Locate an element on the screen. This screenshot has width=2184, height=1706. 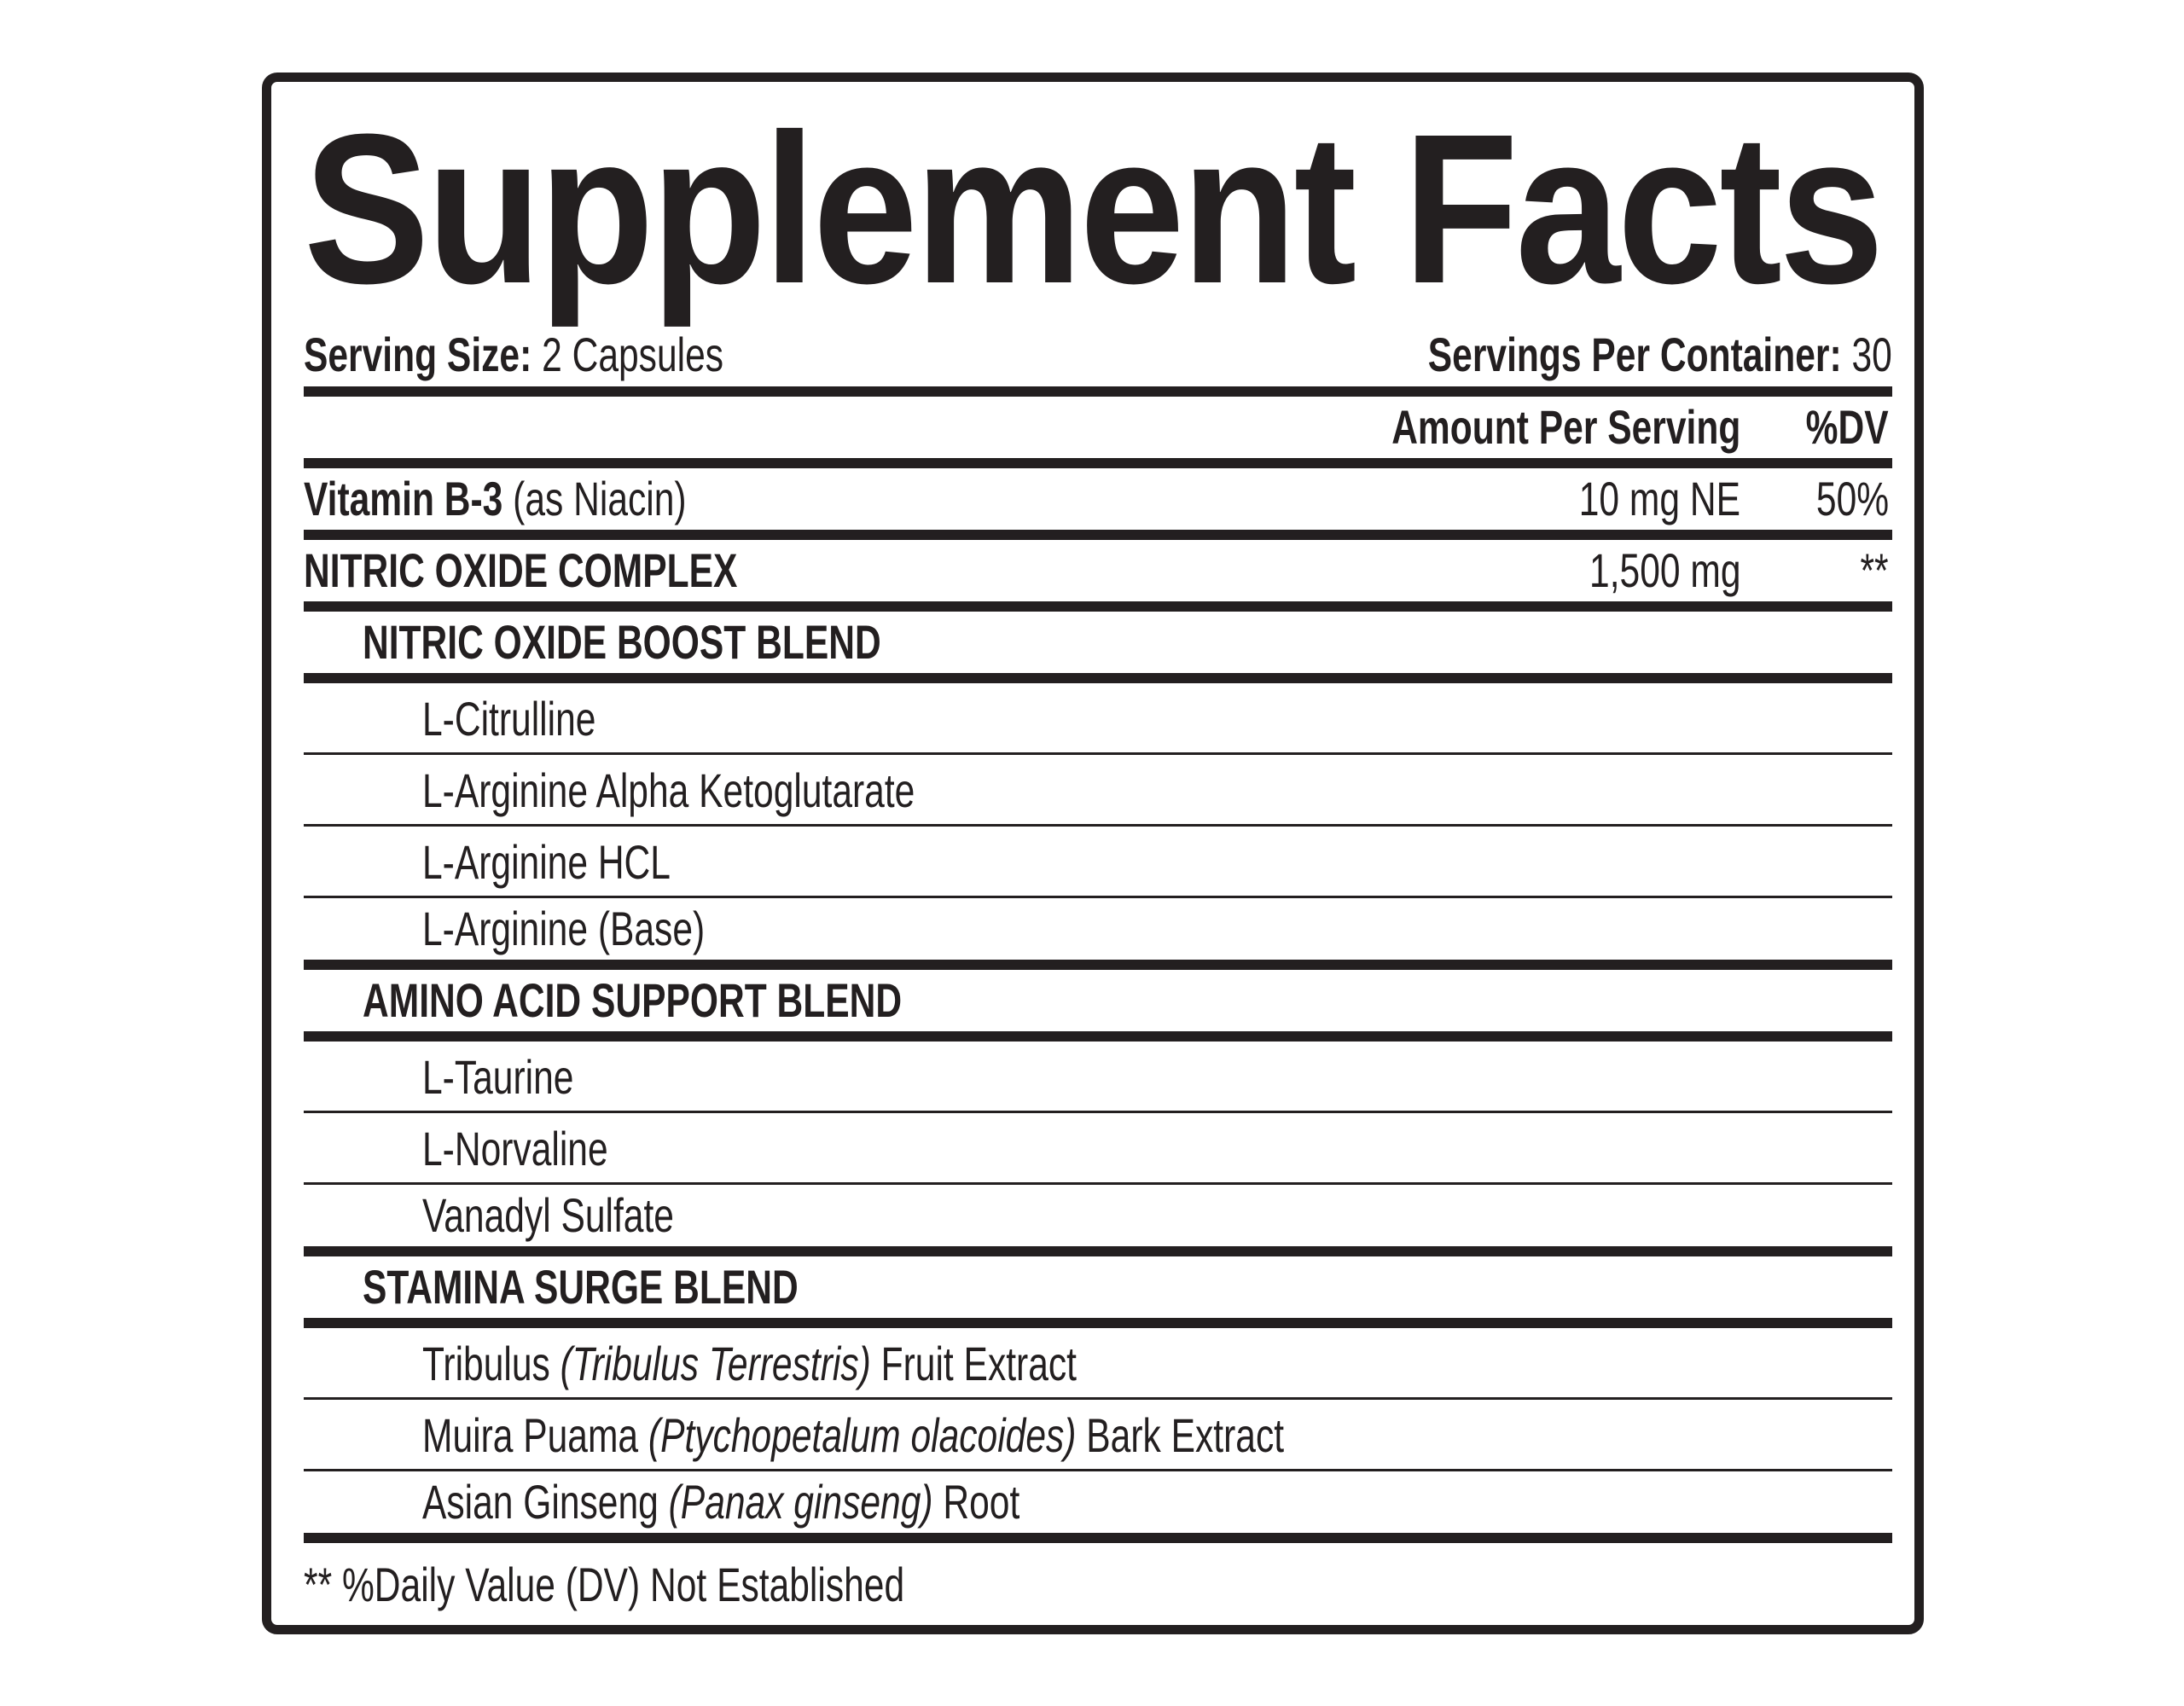
ingredient-bold-text: NITRIC OXIDE BOOST BLEND is located at coordinates (622, 642).